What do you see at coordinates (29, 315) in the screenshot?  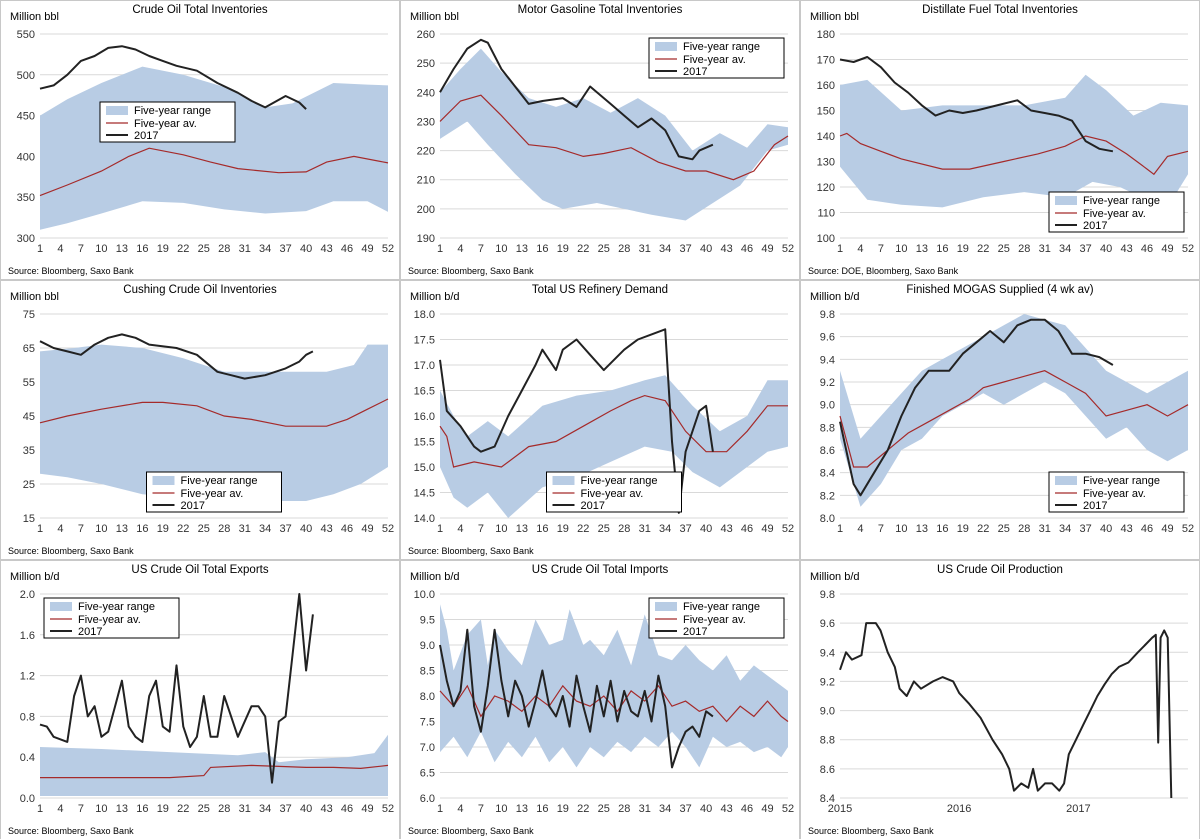 I see `y-tick-label: 75` at bounding box center [29, 315].